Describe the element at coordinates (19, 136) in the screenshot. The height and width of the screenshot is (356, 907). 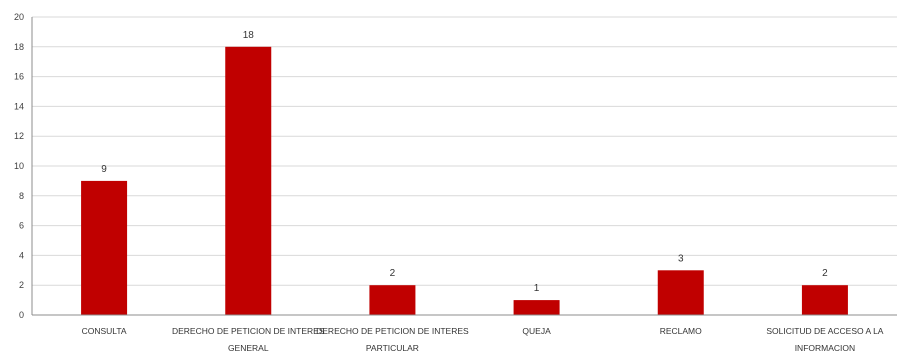
I see `y-tick-label: 12` at that location.